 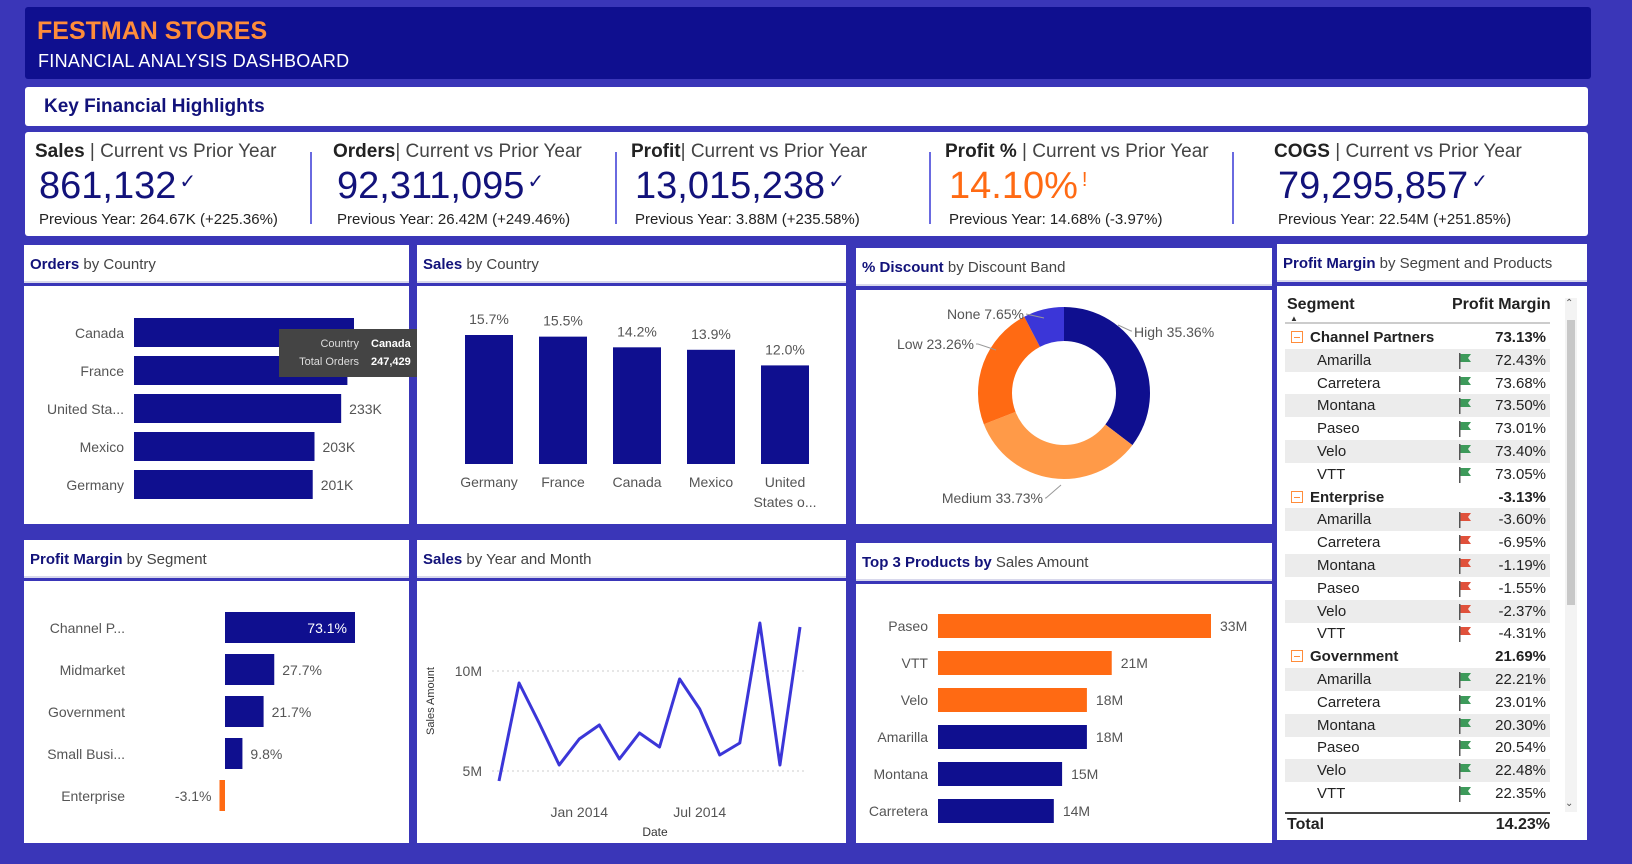 I want to click on scroll-down-icon: ⌄, so click(x=1569, y=803).